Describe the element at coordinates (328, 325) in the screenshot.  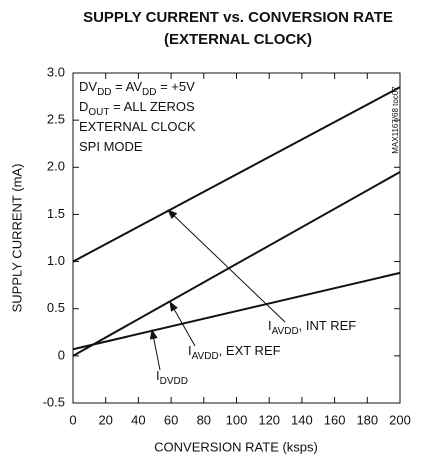
I see `annotation-part: , INT REF` at that location.